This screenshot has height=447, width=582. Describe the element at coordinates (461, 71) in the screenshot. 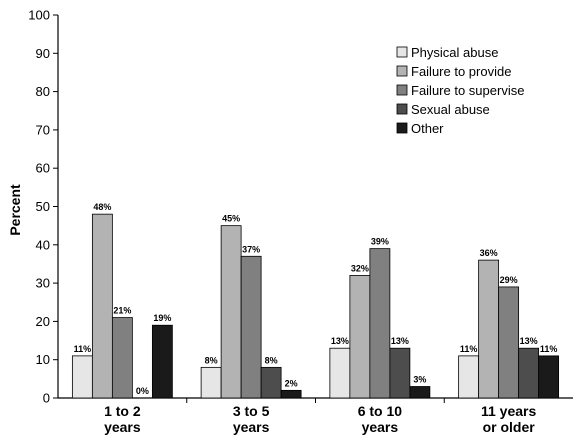

I see `legend-label: Failure to provide` at that location.